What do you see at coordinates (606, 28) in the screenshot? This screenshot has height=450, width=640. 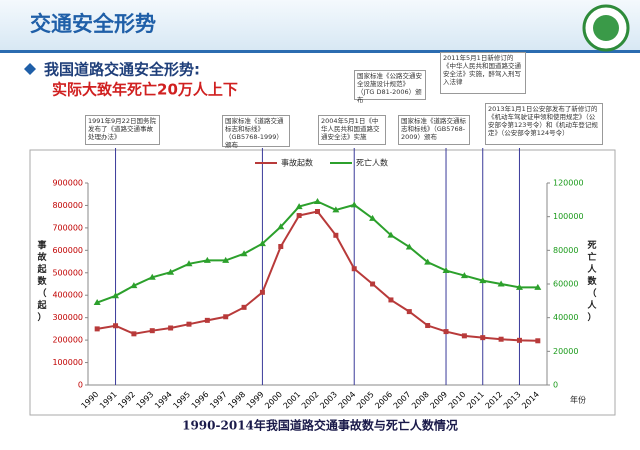 I see `logo-core` at bounding box center [606, 28].